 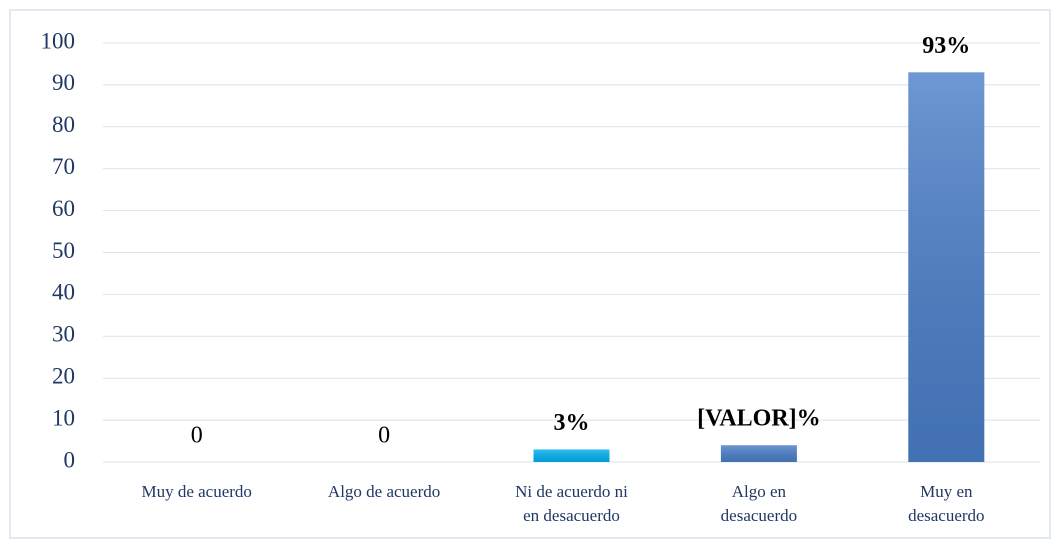 What do you see at coordinates (63, 208) in the screenshot?
I see `y-tick-label: 60` at bounding box center [63, 208].